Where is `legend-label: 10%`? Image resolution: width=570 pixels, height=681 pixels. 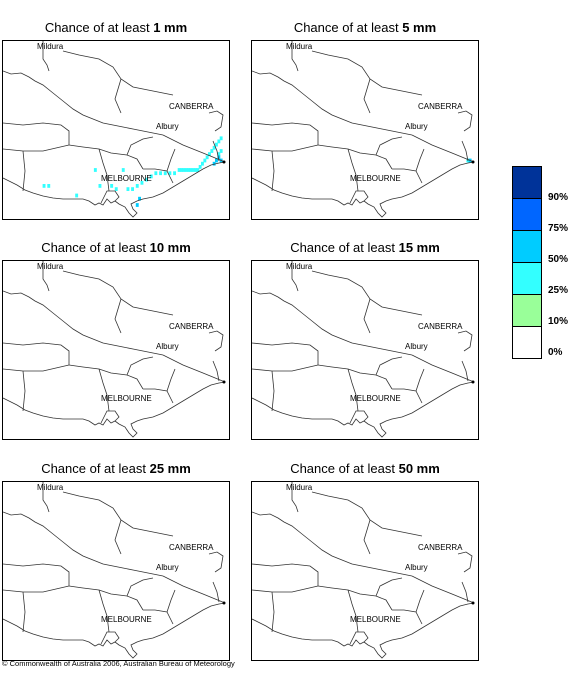
legend-label: 10% is located at coordinates (558, 321).